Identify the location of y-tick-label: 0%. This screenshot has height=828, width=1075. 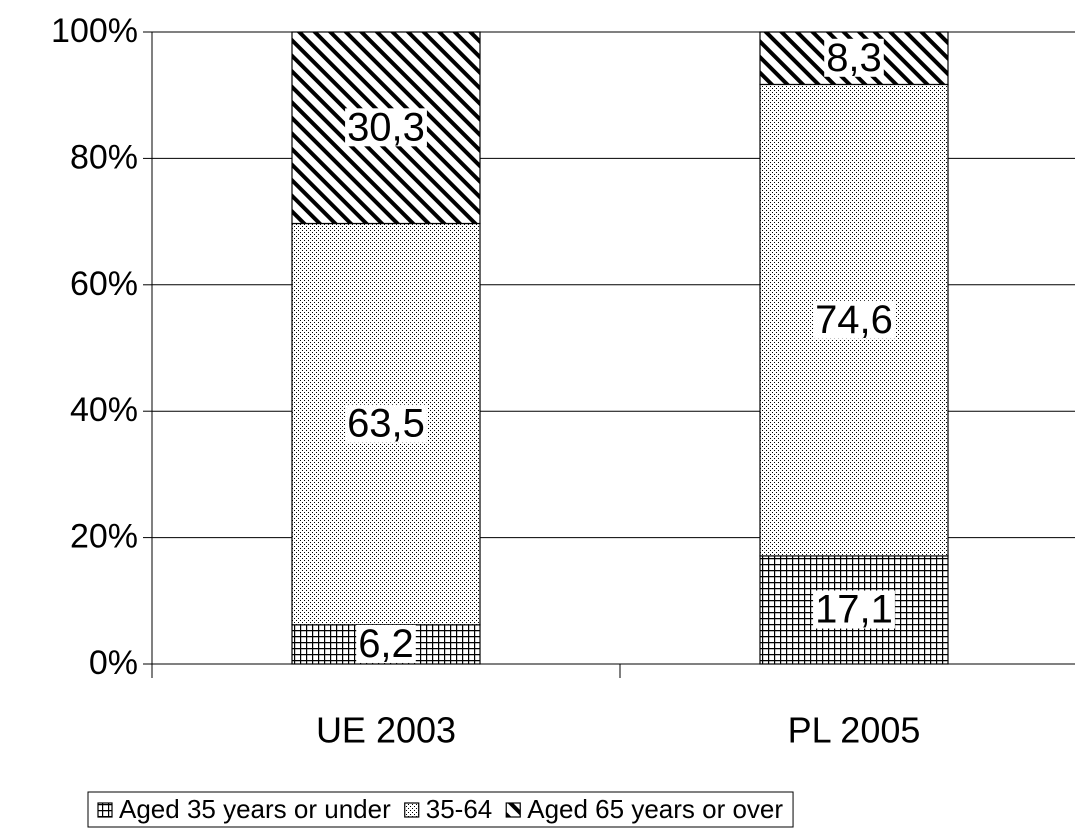
(113, 663).